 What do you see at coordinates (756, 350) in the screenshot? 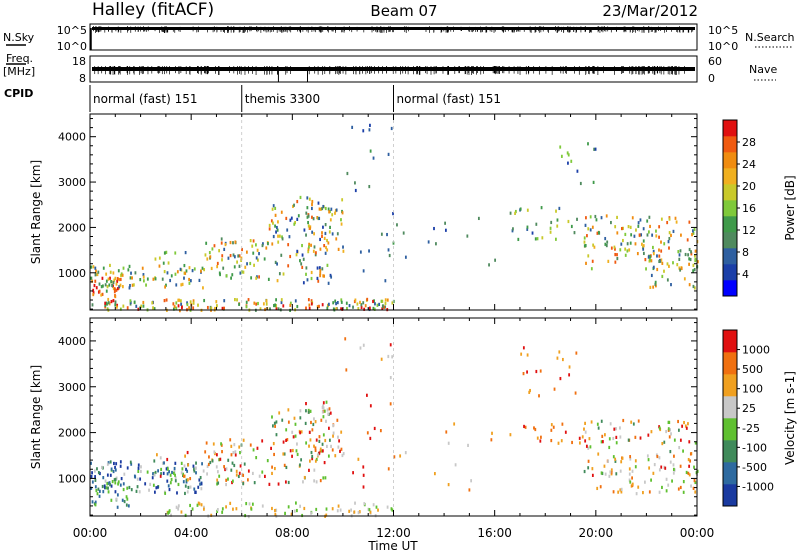
I see `colorbar-tick-label: 1000` at bounding box center [756, 350].